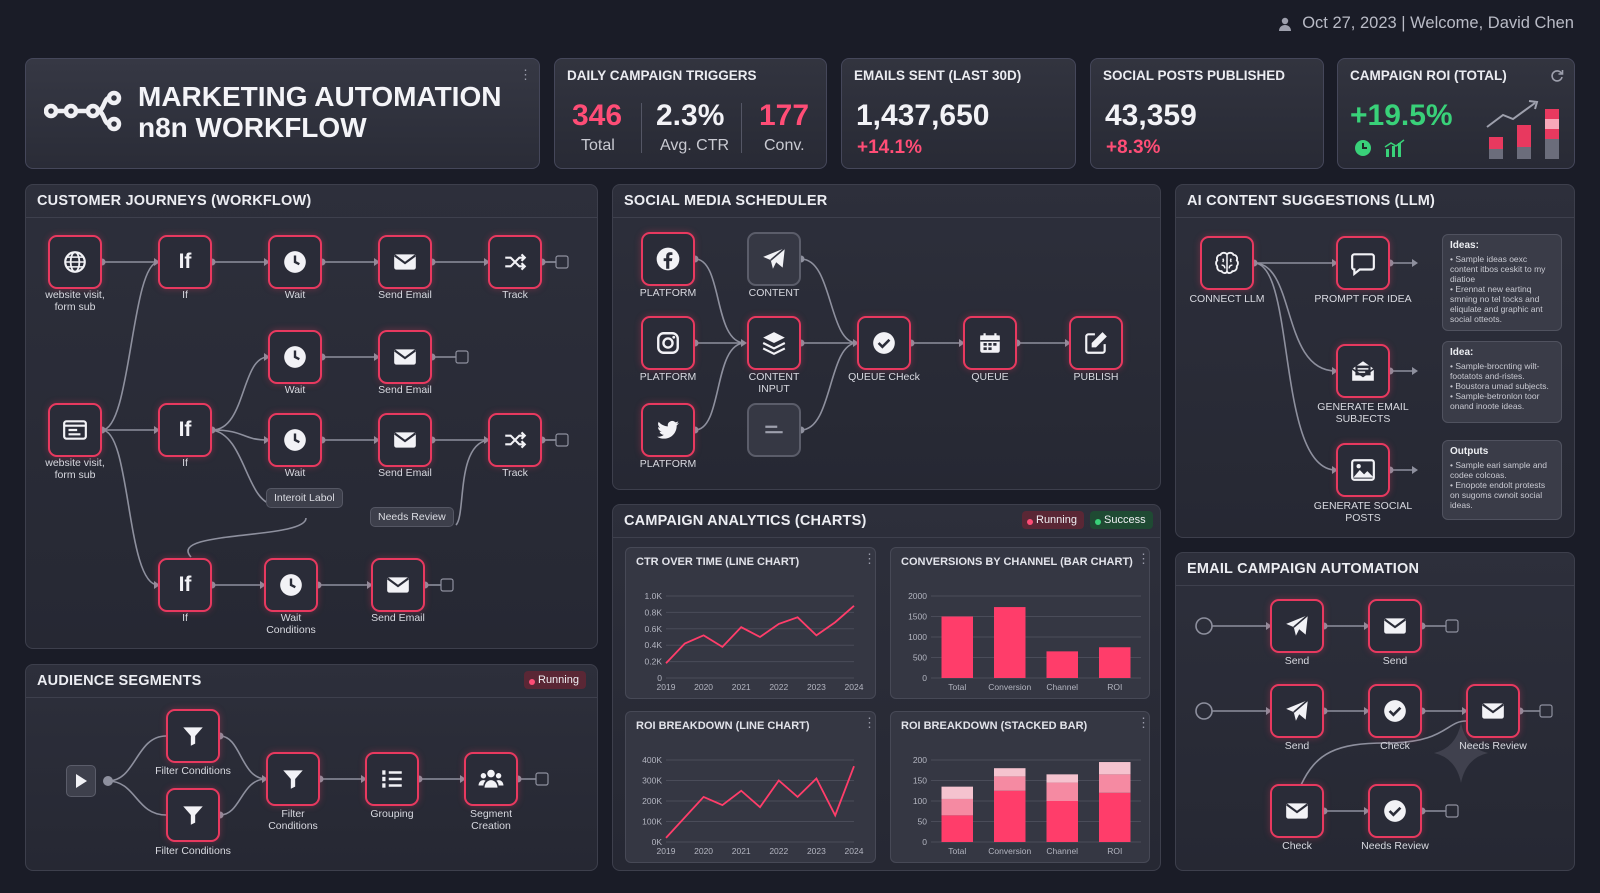  I want to click on wait-conditions-node, so click(291, 585).